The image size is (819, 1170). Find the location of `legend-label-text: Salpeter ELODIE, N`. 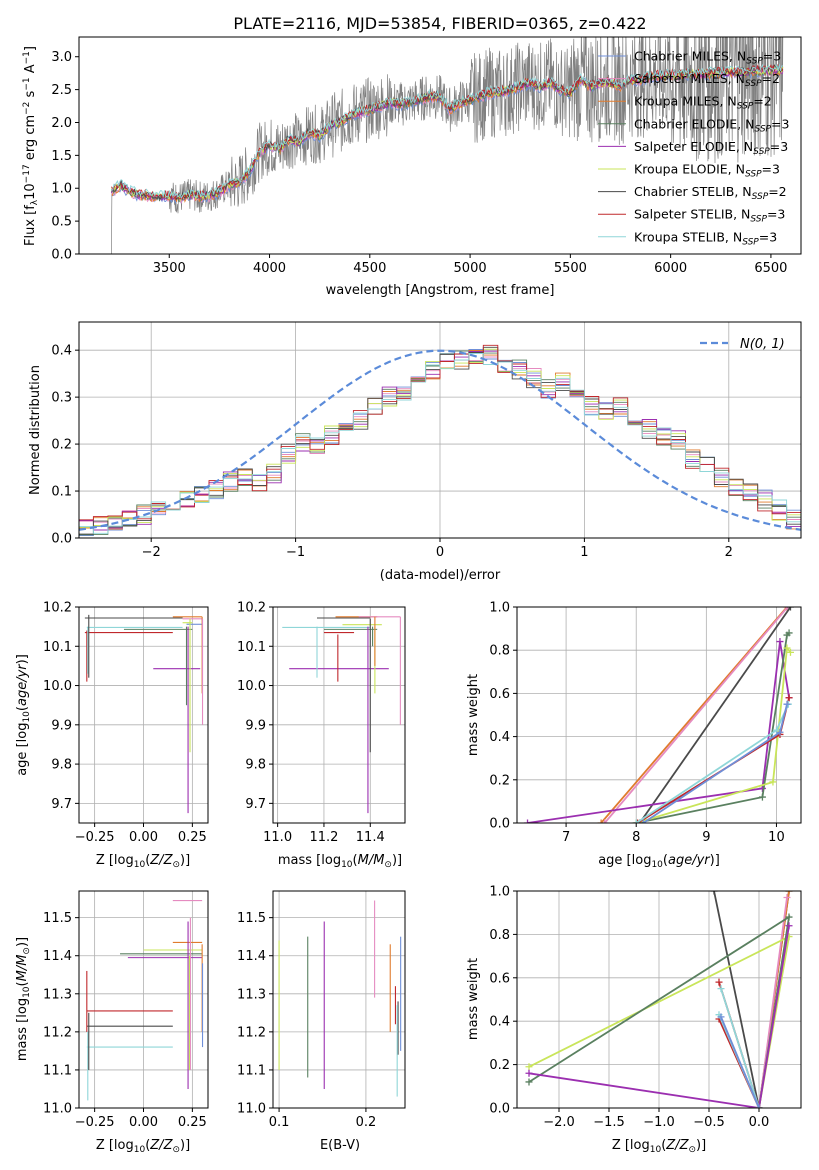

legend-label-text: Salpeter ELODIE, N is located at coordinates (693, 146).